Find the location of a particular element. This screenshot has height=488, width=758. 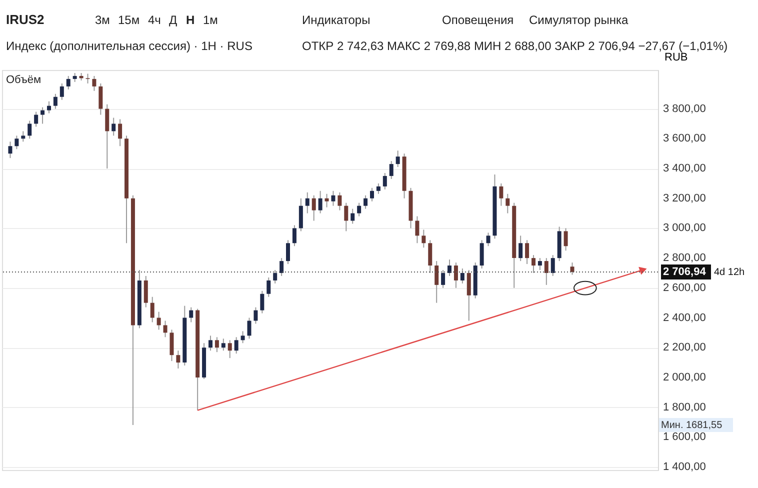

y-tick-label: 3 400,00 is located at coordinates (684, 168).